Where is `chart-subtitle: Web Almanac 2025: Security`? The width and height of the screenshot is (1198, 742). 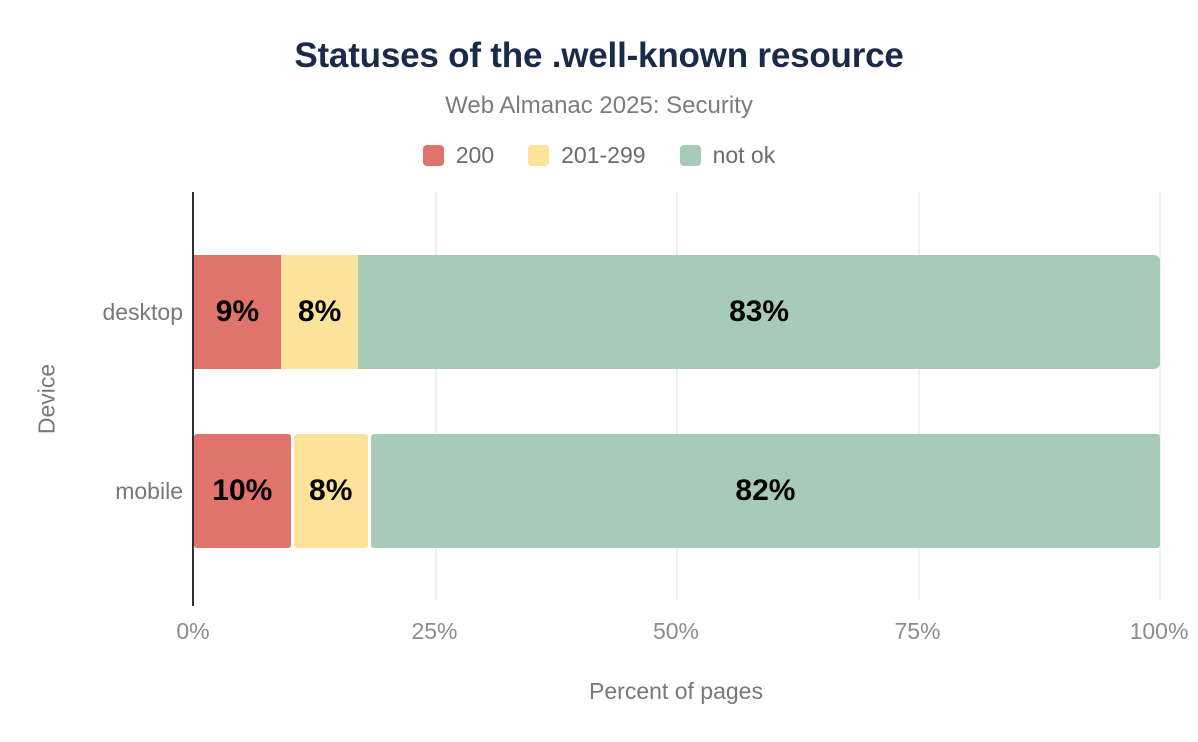 chart-subtitle: Web Almanac 2025: Security is located at coordinates (599, 105).